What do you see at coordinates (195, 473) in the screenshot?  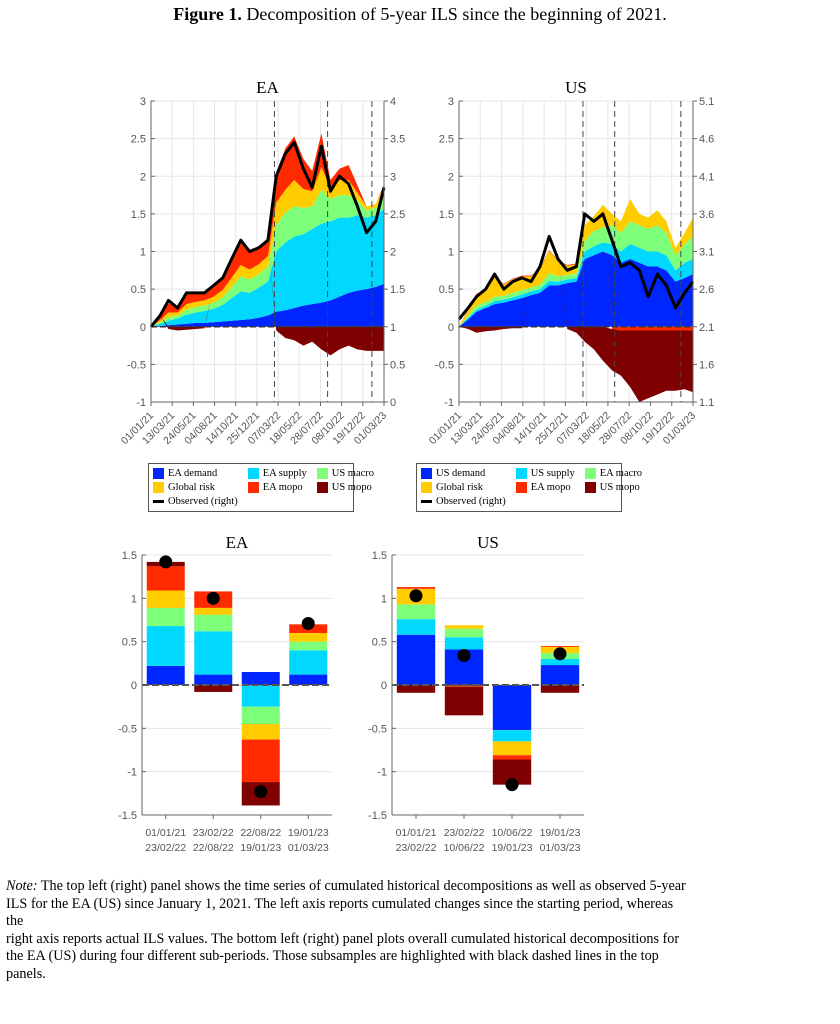 I see `legend-item: EA demand` at bounding box center [195, 473].